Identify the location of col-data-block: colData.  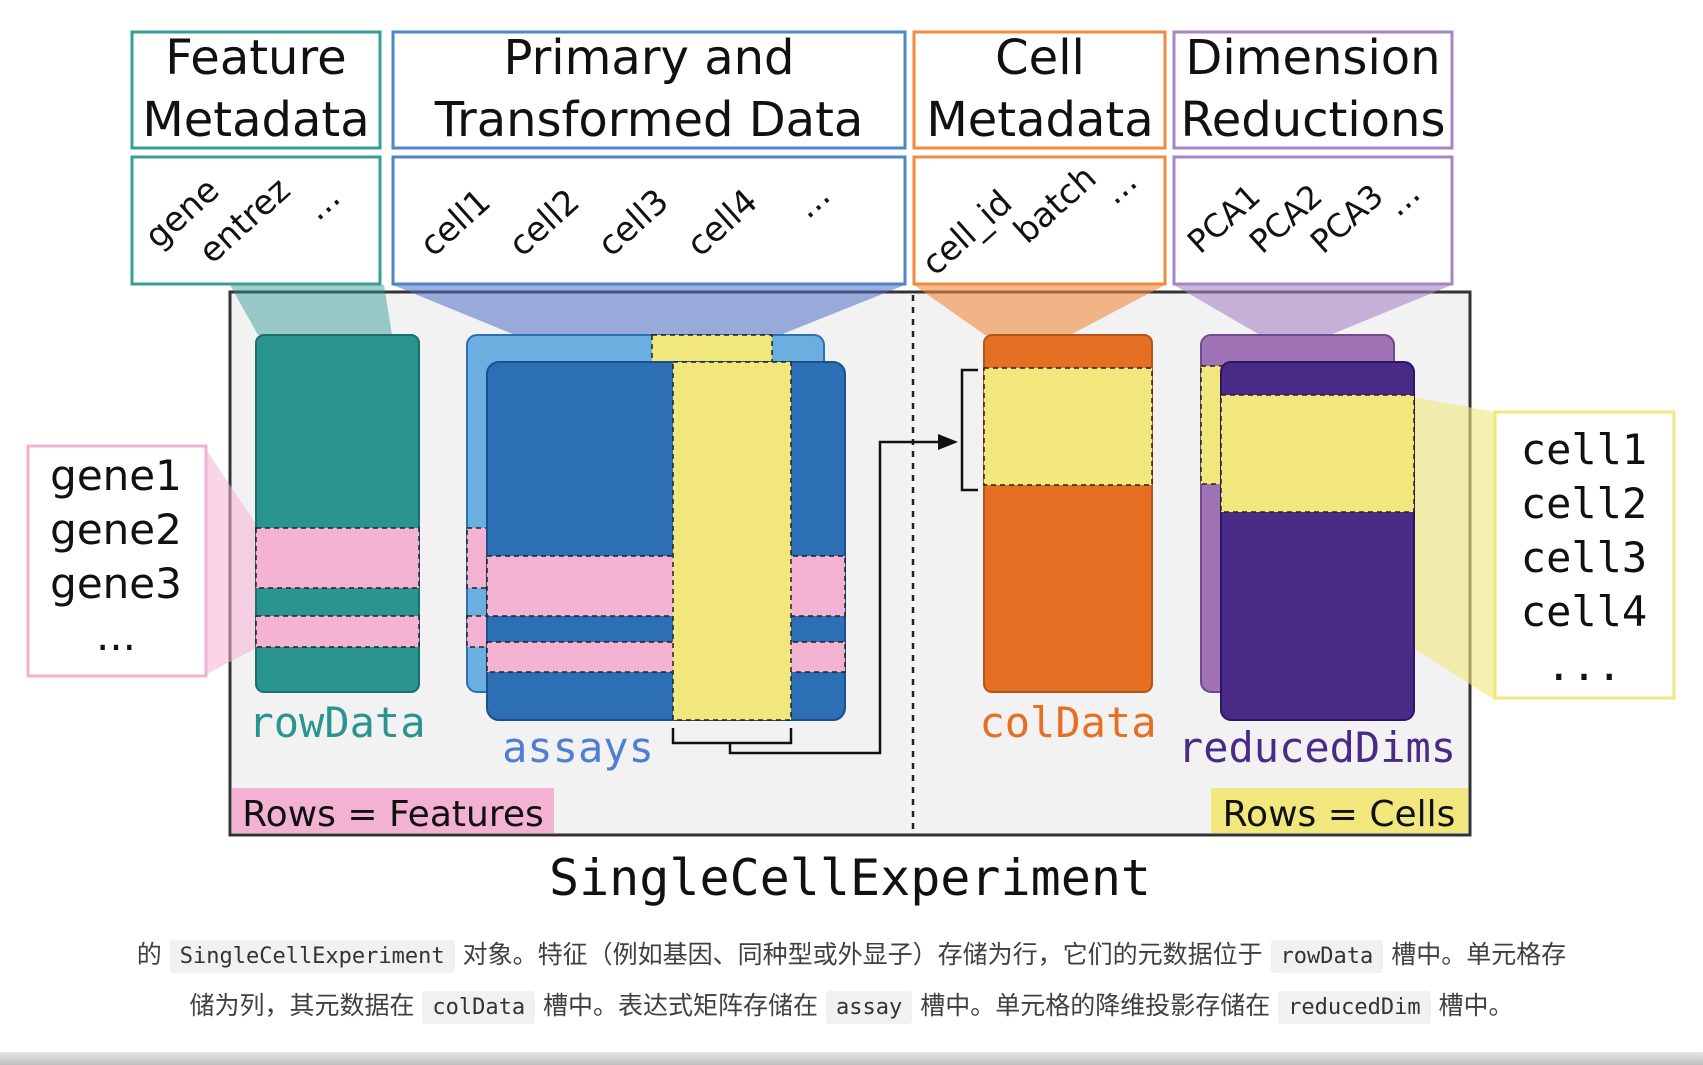
(1068, 540).